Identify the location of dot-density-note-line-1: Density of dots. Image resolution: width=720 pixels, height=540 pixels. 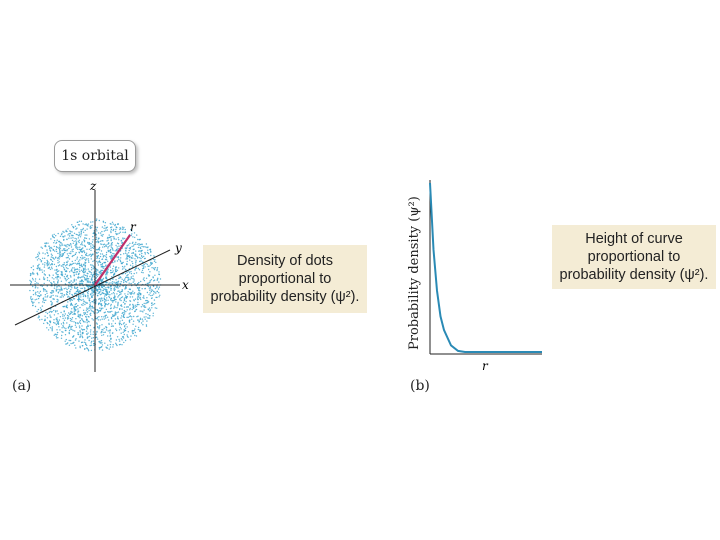
(285, 261).